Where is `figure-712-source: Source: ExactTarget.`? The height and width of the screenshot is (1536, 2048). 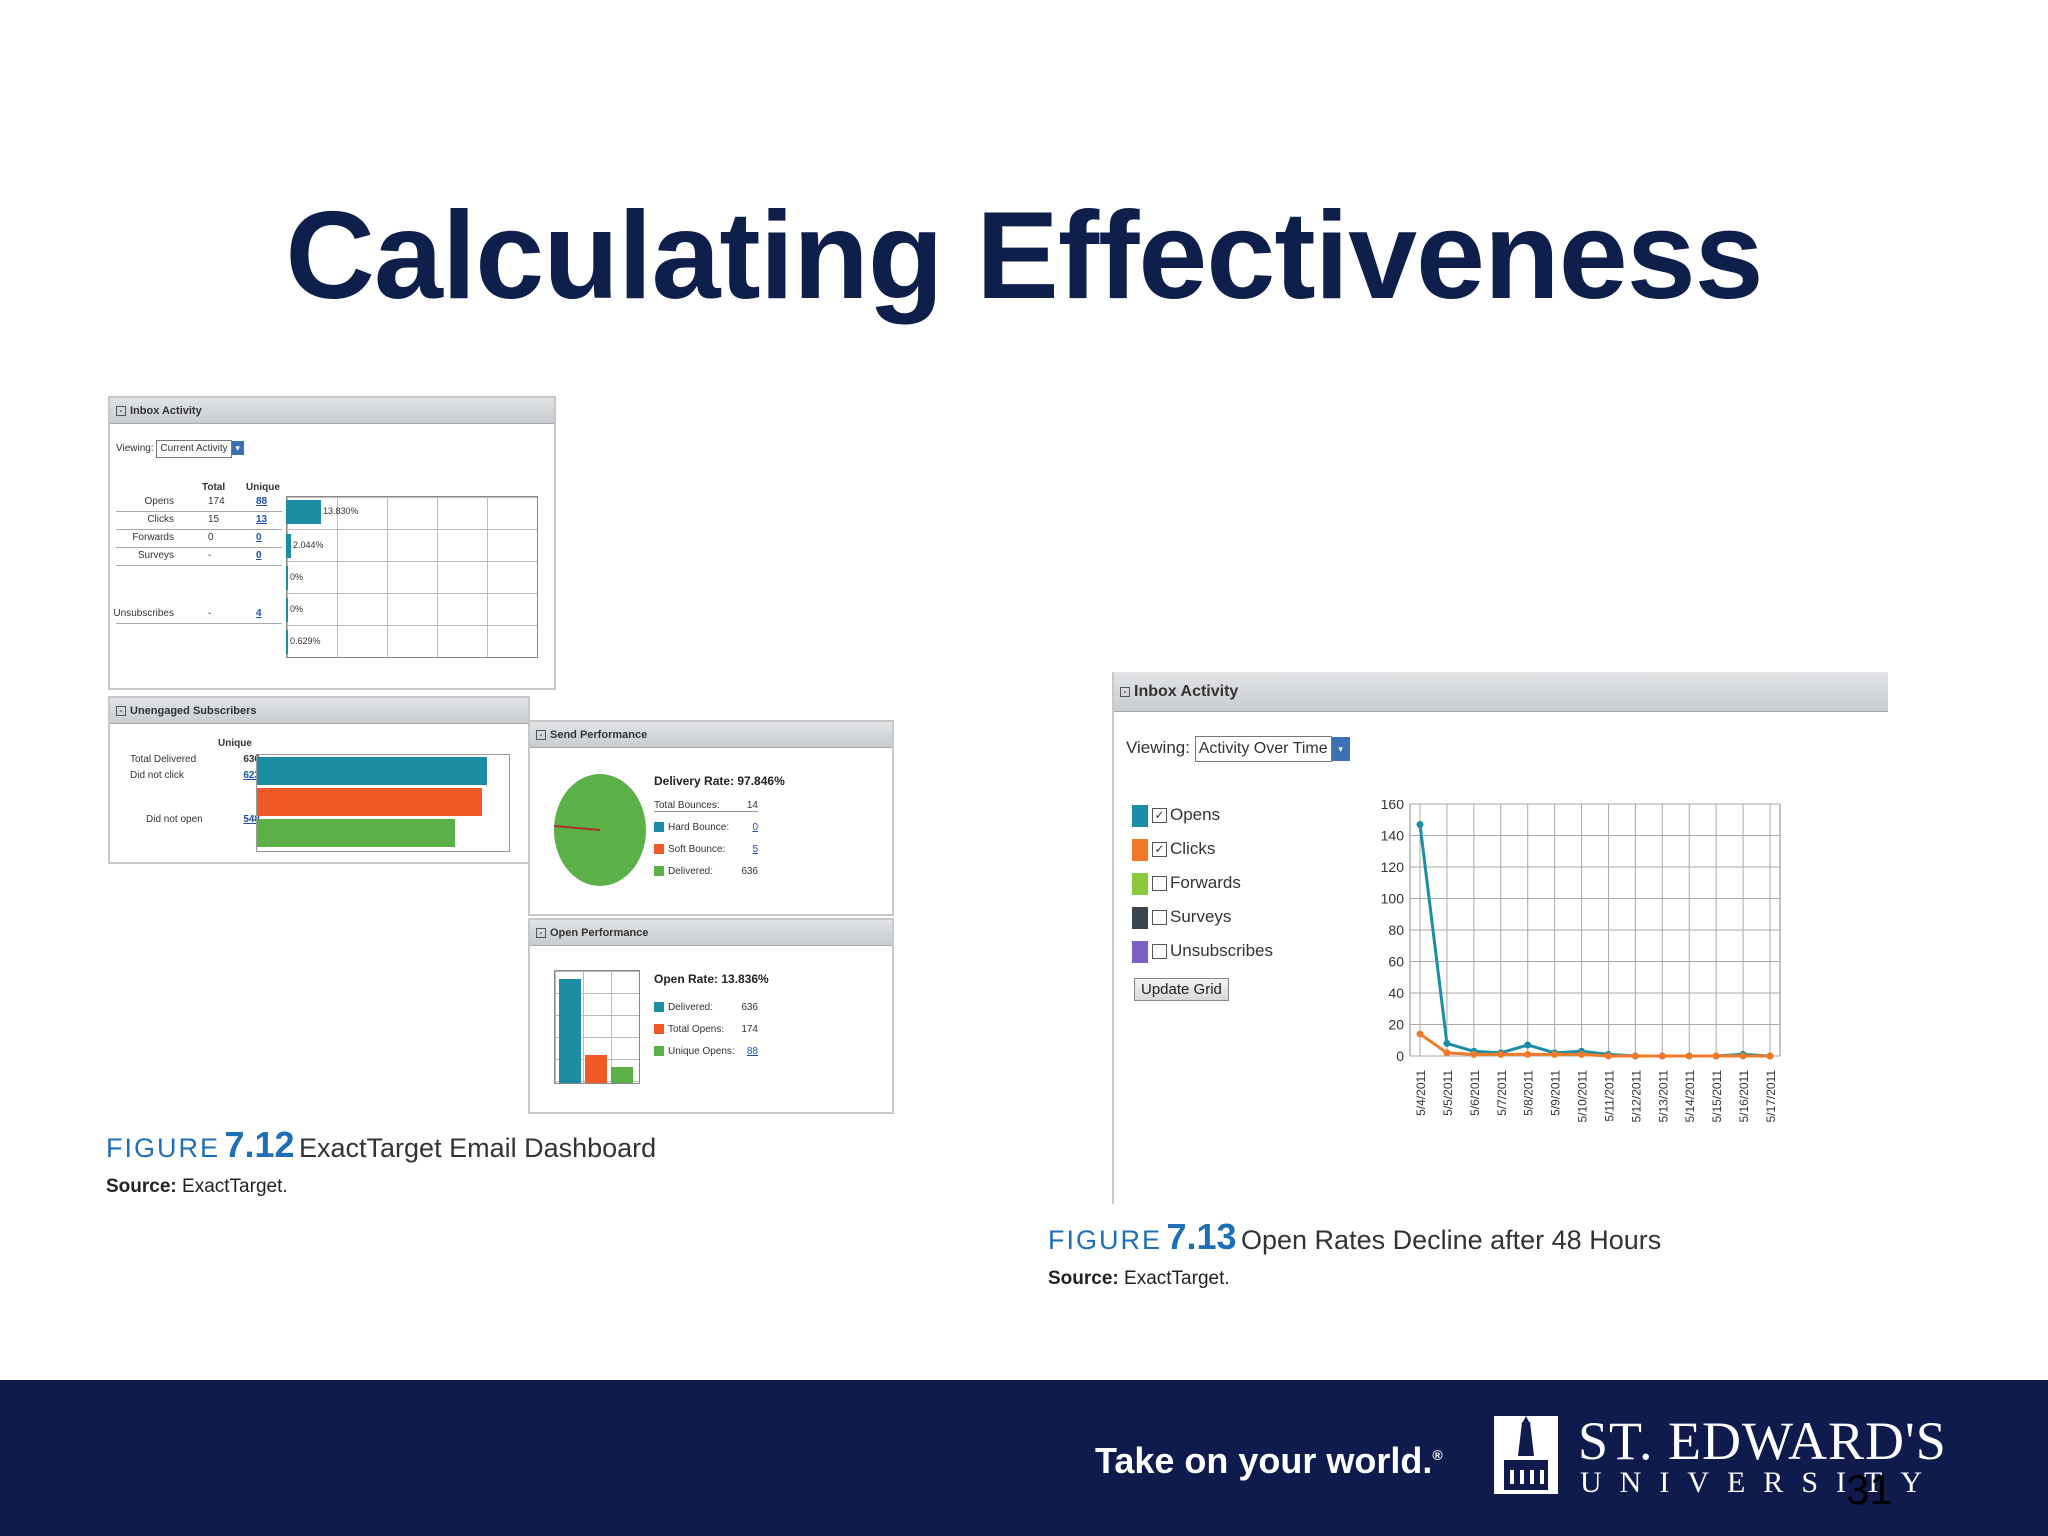 figure-712-source: Source: ExactTarget. is located at coordinates (197, 1186).